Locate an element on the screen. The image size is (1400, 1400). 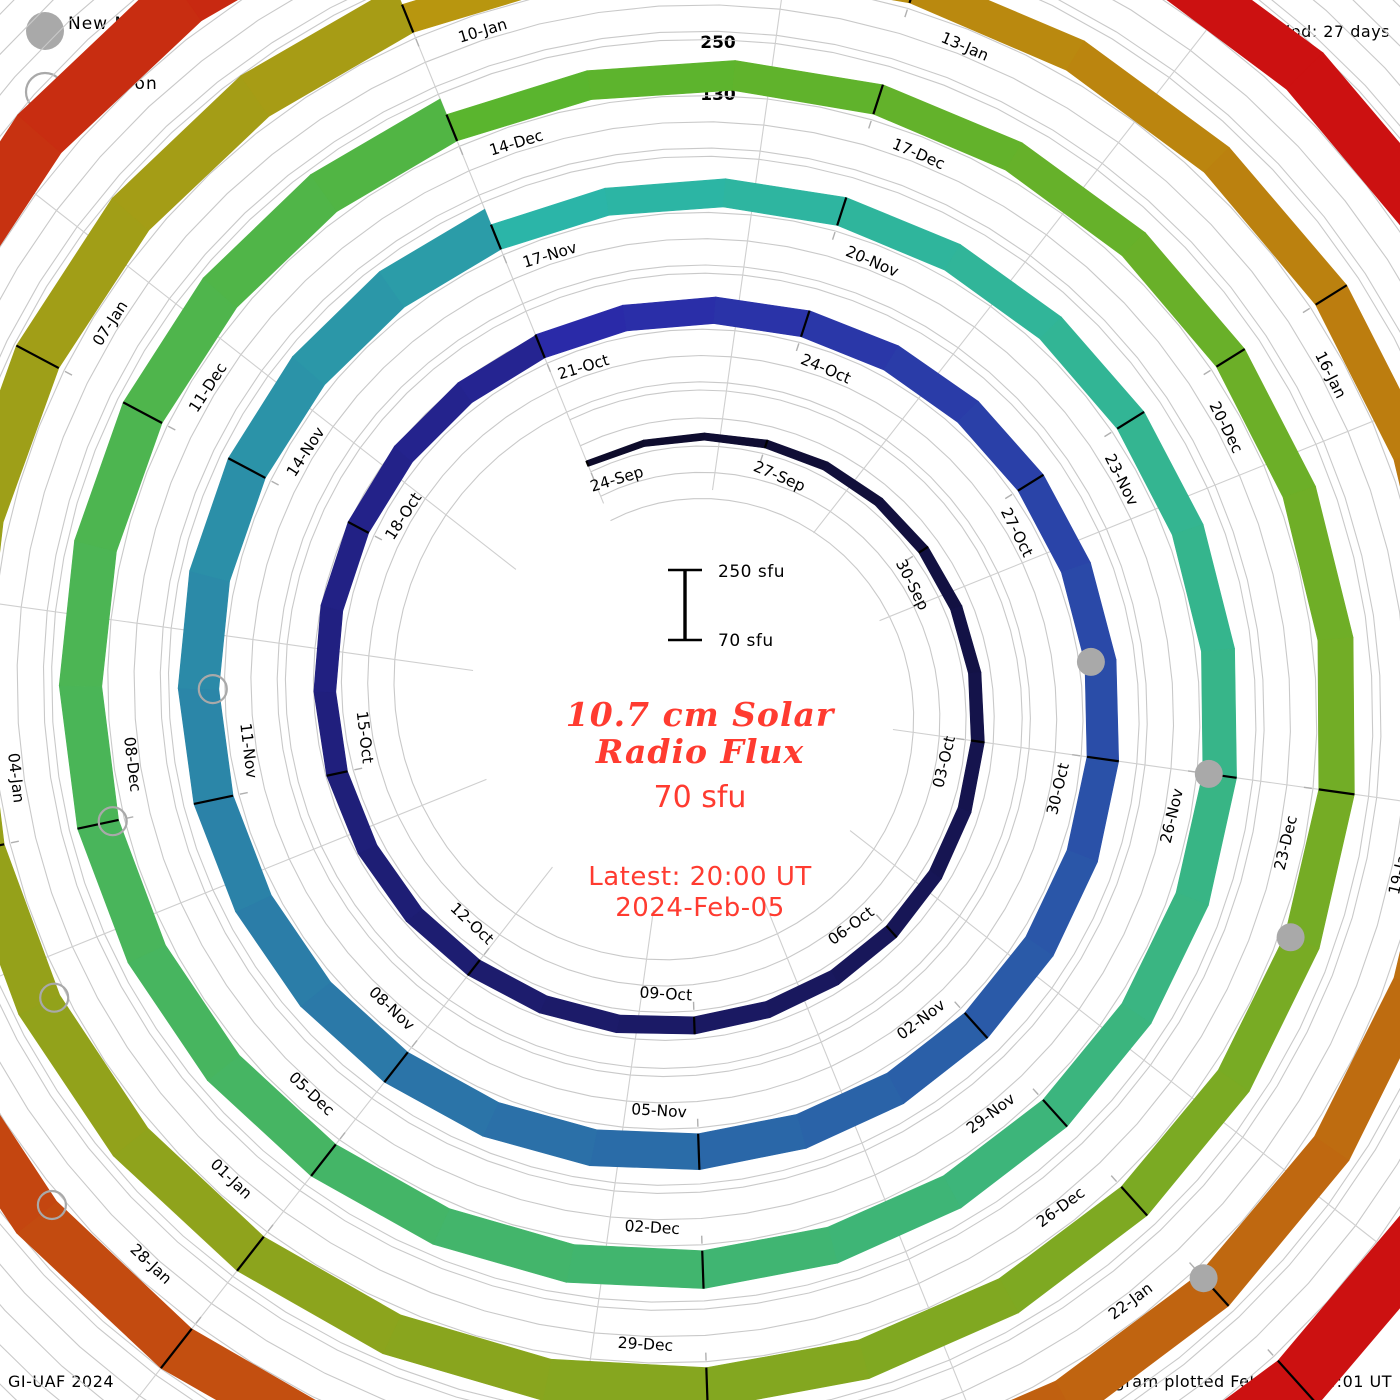
turn-date-label: 14-Dec is located at coordinates (516, 142).